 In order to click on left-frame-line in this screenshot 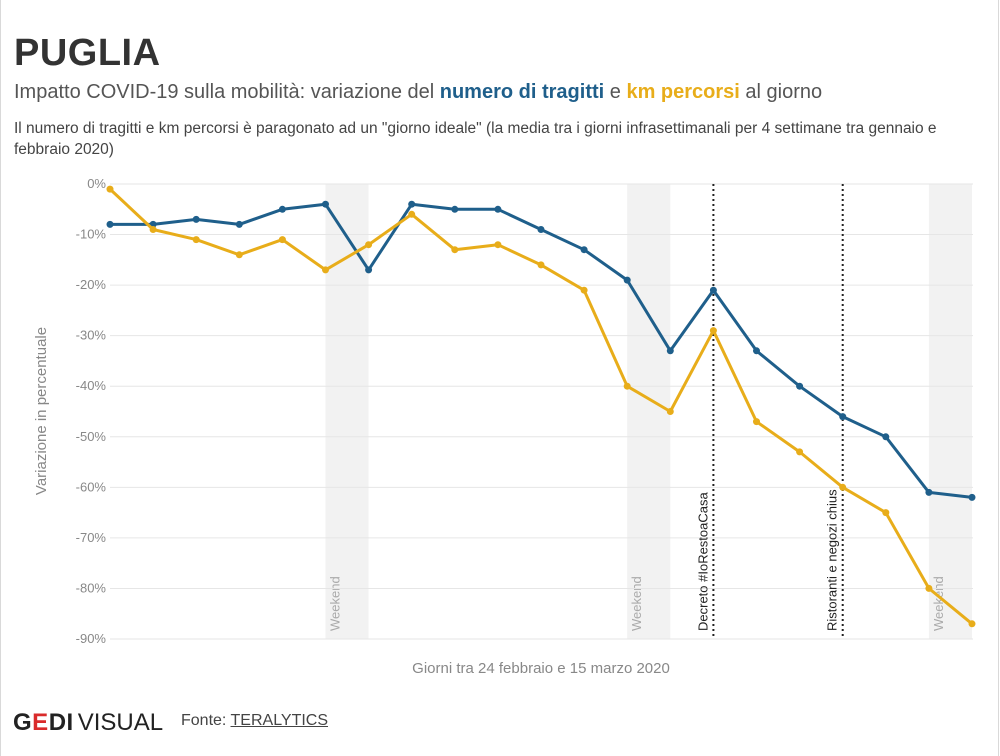, I will do `click(0, 378)`.